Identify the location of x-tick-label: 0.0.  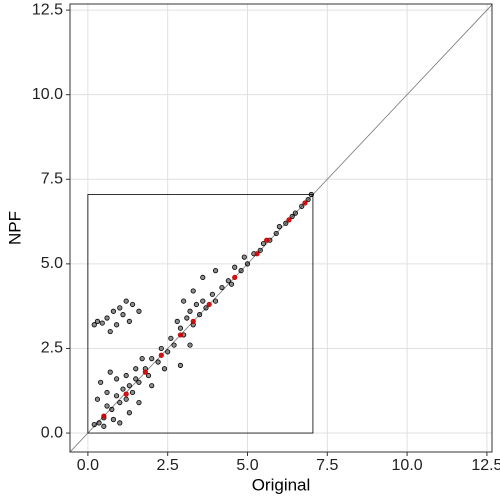
(88, 465).